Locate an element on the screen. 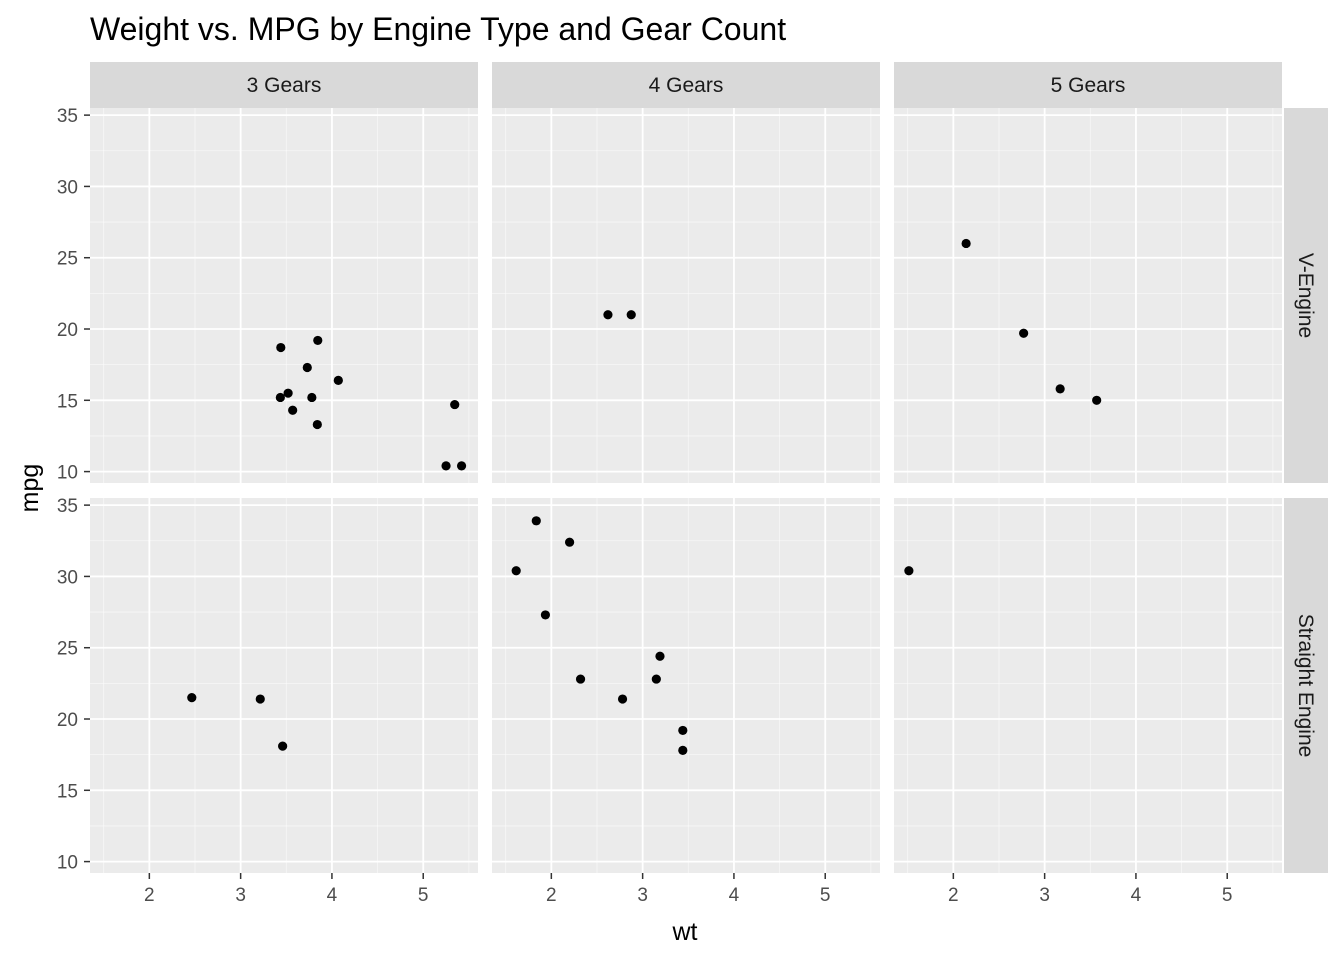 The width and height of the screenshot is (1344, 960). facet-strip-row-label: Straight Engine is located at coordinates (1305, 686).